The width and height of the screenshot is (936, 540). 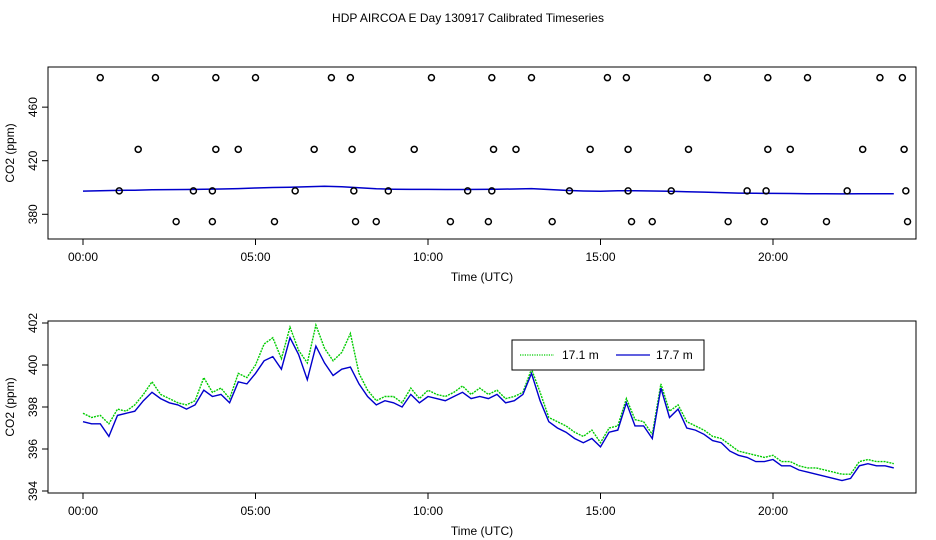 I want to click on legend-label-17-1m: 17.1 m, so click(x=580, y=355).